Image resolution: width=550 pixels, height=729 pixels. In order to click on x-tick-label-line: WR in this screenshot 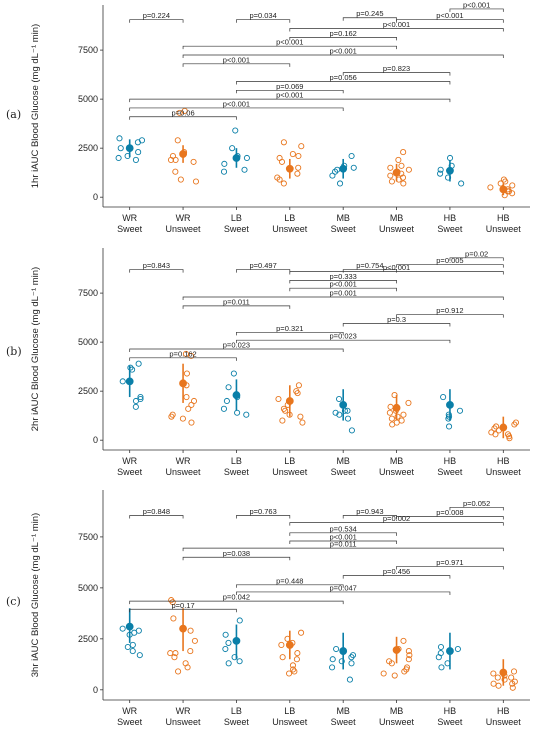, I will do `click(183, 218)`.